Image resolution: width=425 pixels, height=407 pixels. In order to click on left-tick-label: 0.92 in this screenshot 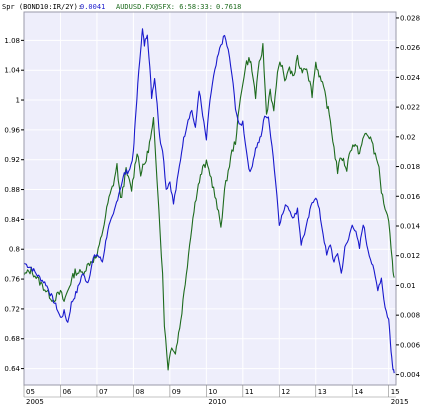, I will do `click(12, 160)`.